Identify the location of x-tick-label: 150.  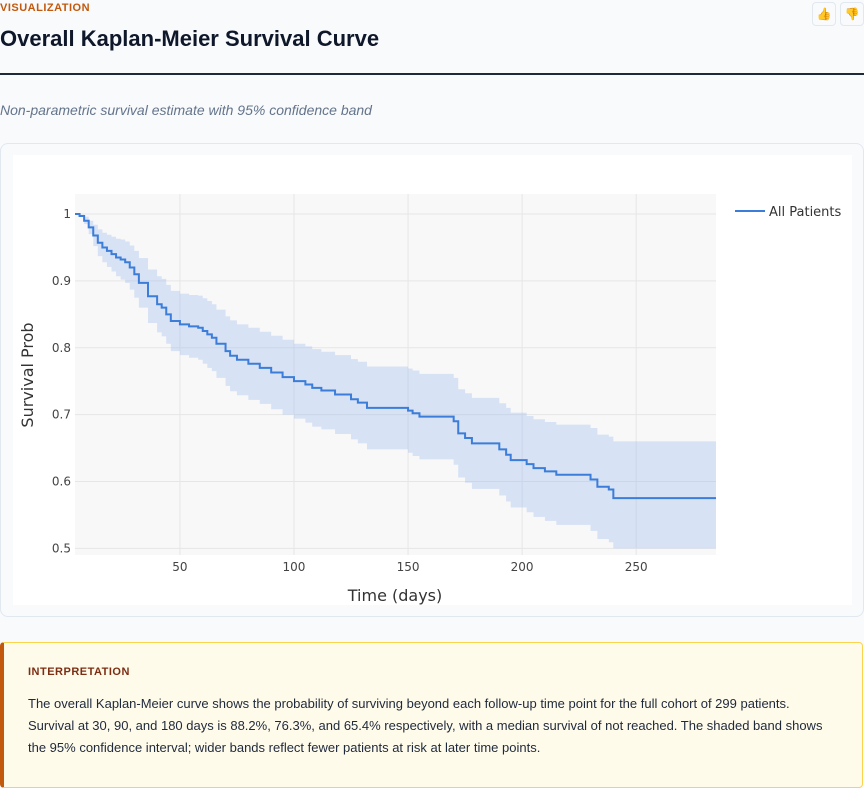
(408, 567).